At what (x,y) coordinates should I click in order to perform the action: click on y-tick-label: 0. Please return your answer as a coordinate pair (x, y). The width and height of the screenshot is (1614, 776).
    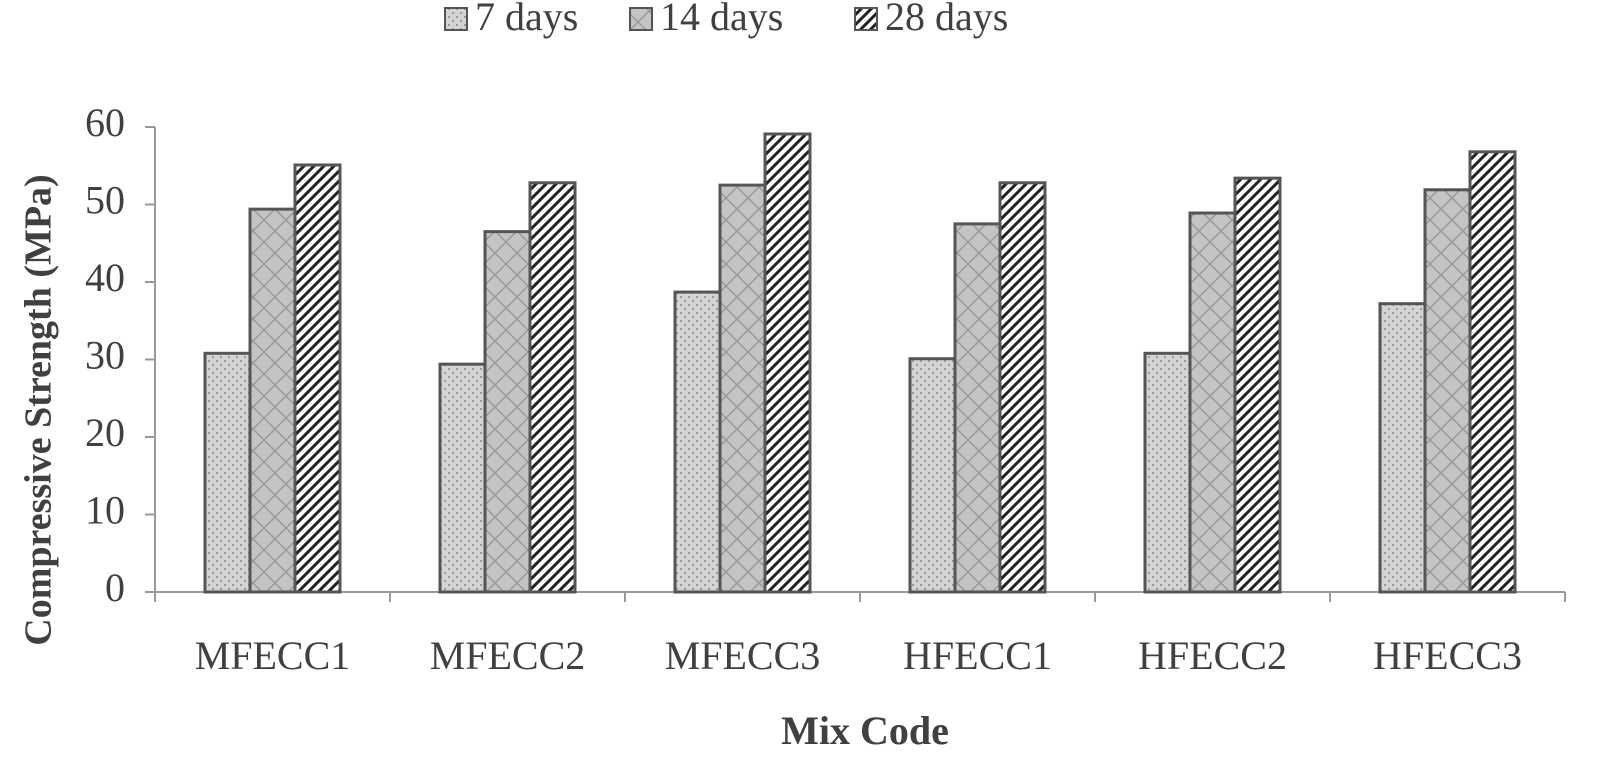
    Looking at the image, I should click on (115, 587).